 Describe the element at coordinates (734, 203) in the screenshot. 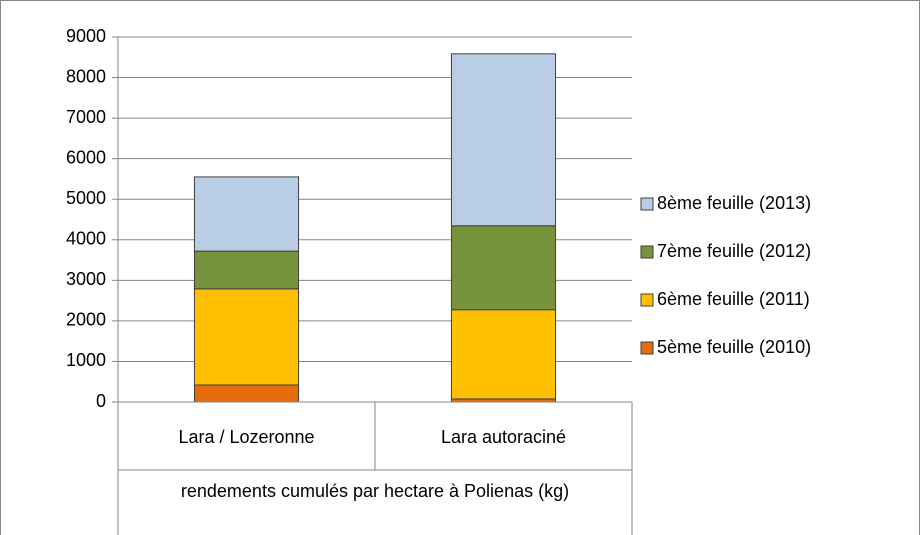

I see `legend-label: 8ème feuille (2013)` at that location.